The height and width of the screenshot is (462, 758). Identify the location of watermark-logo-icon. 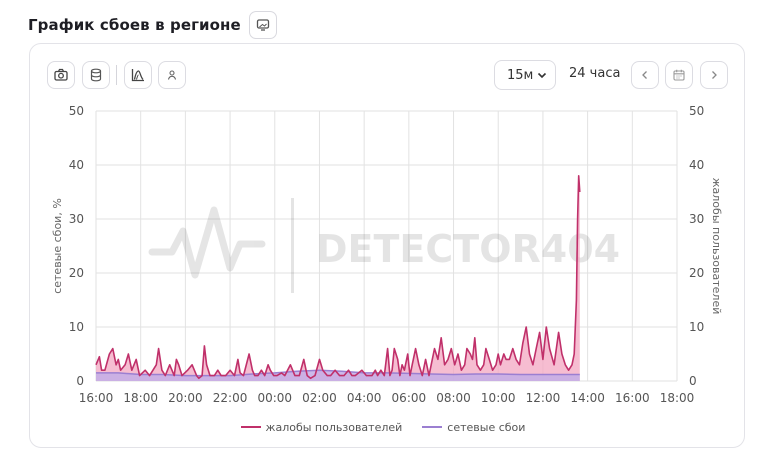
(207, 242).